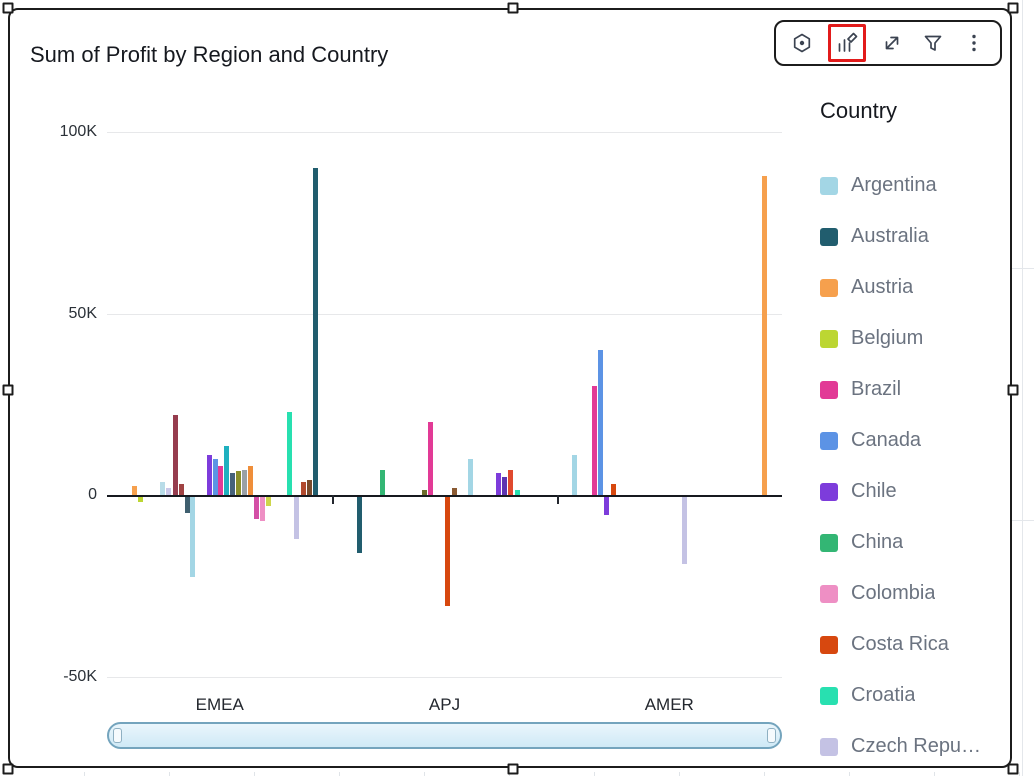 The height and width of the screenshot is (776, 1034). Describe the element at coordinates (771, 735) in the screenshot. I see `scrollbar-right-grip` at that location.